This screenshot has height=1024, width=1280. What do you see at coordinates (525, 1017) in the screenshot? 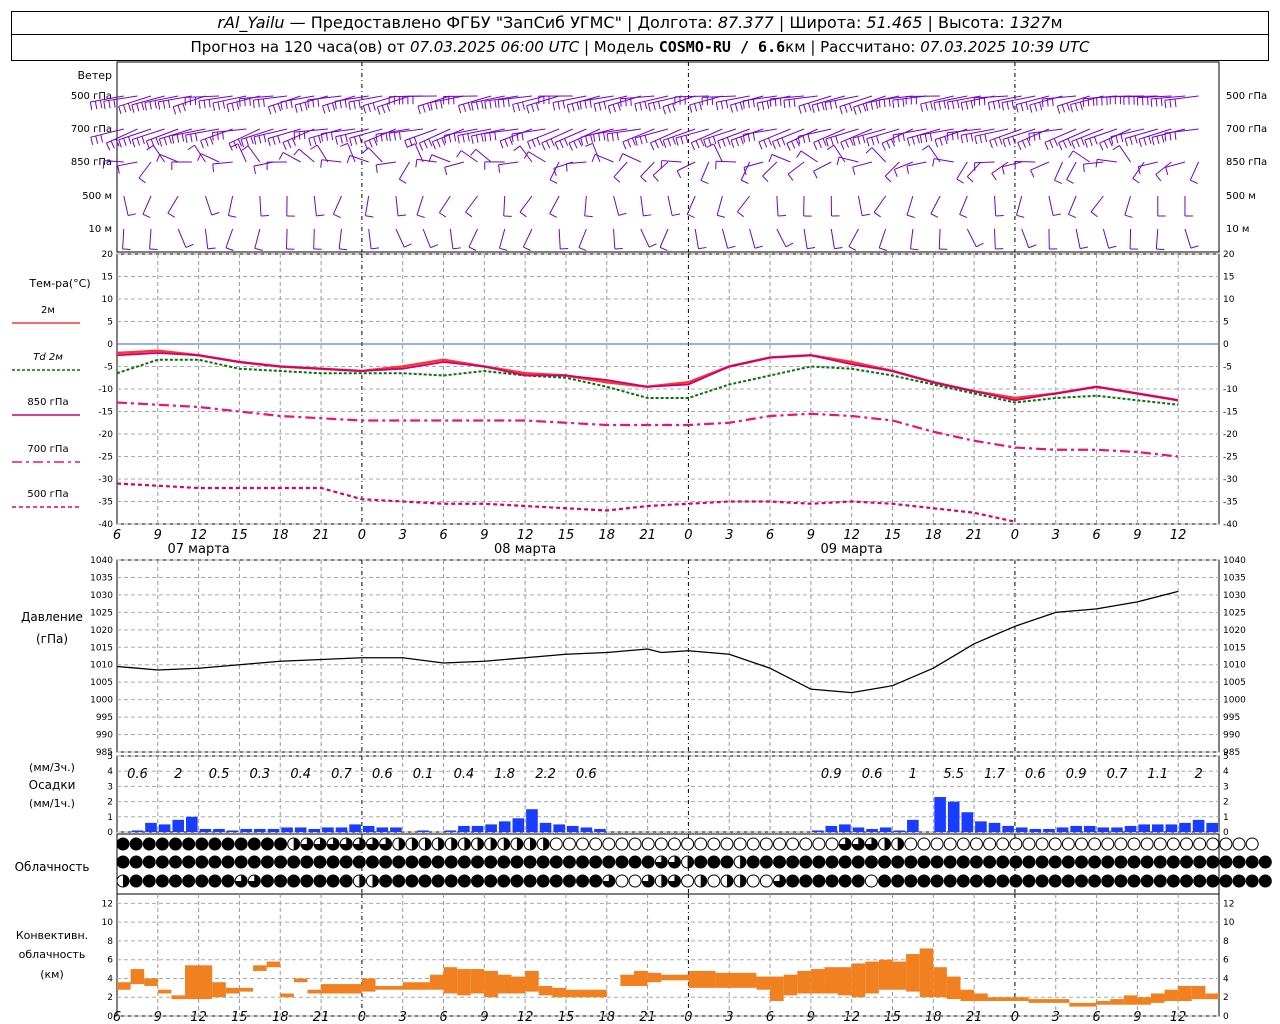
I see `hour-tick-label: 12` at bounding box center [525, 1017].